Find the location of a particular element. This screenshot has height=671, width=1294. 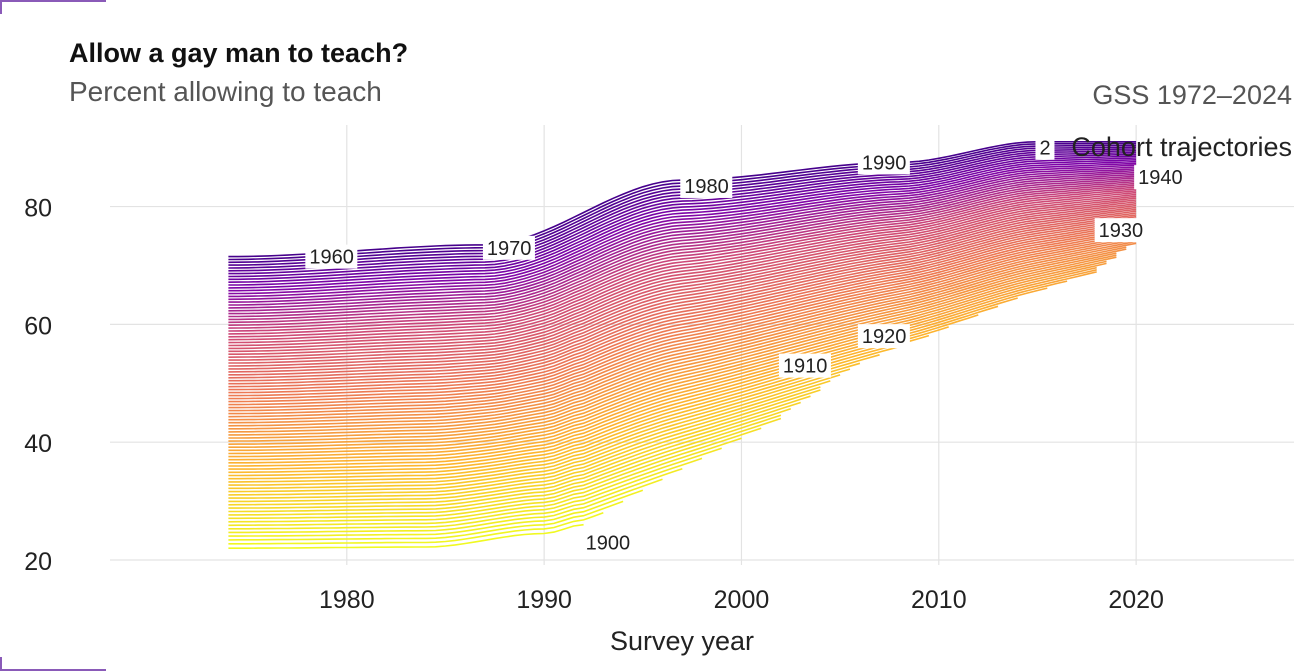

cohort-line-1915 is located at coordinates (524, 442).